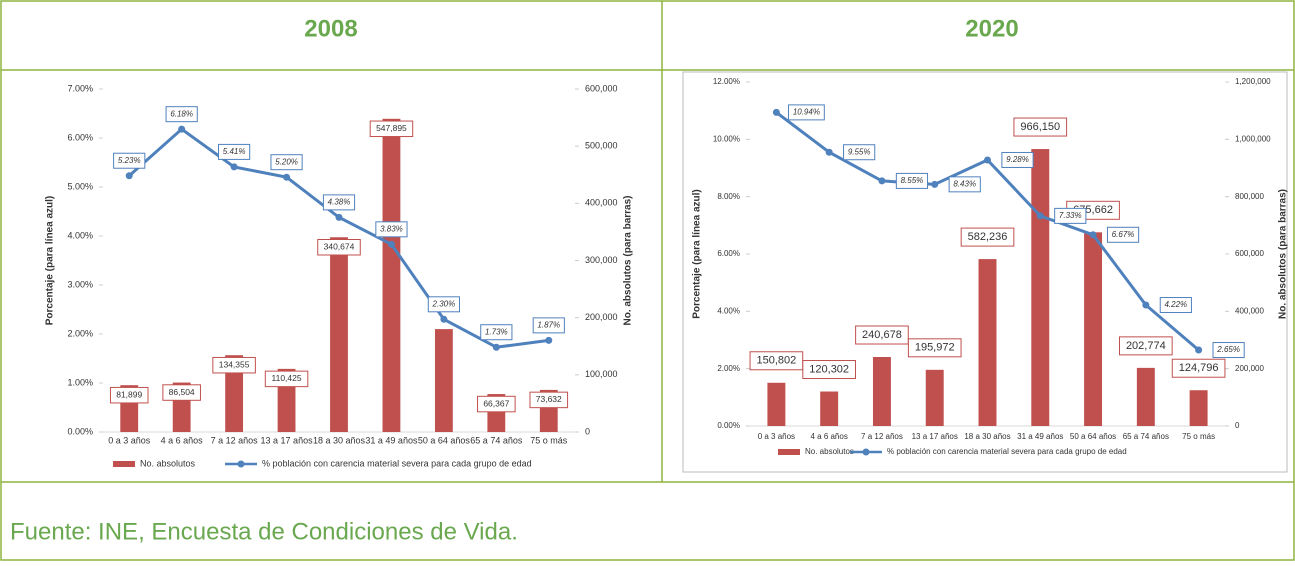 Image resolution: width=1295 pixels, height=566 pixels. What do you see at coordinates (935, 436) in the screenshot?
I see `x-tick-label: 13 a 17 años` at bounding box center [935, 436].